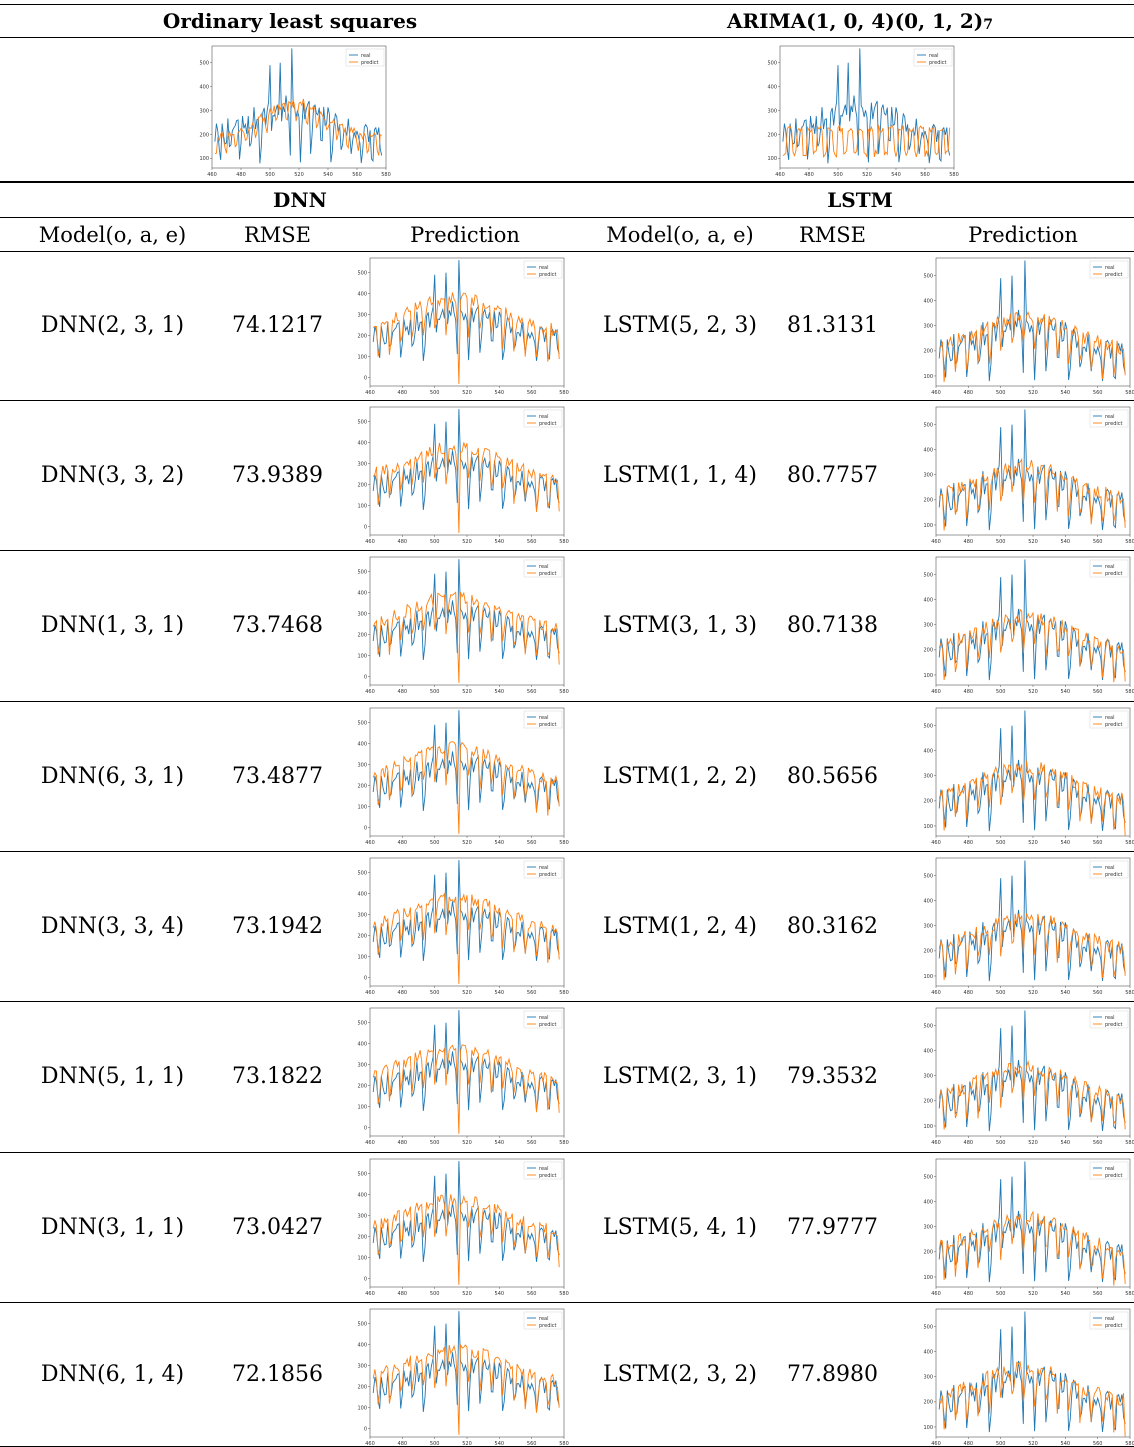  Describe the element at coordinates (832, 776) in the screenshot. I see `lstm-rmse-cell: 80.5656` at that location.